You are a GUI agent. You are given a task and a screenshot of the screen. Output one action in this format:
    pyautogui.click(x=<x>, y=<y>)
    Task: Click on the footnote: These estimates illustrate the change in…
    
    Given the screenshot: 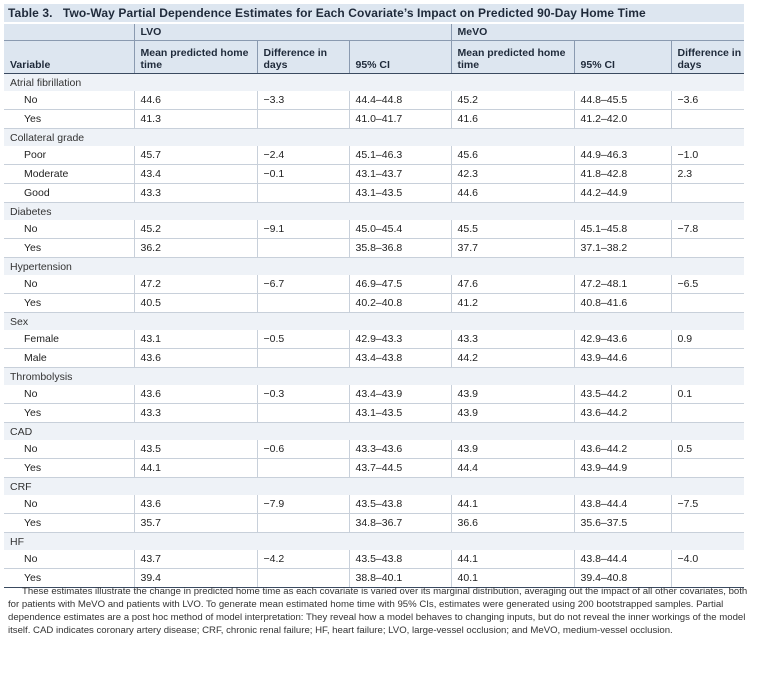 What is the action you would take?
    pyautogui.click(x=378, y=611)
    